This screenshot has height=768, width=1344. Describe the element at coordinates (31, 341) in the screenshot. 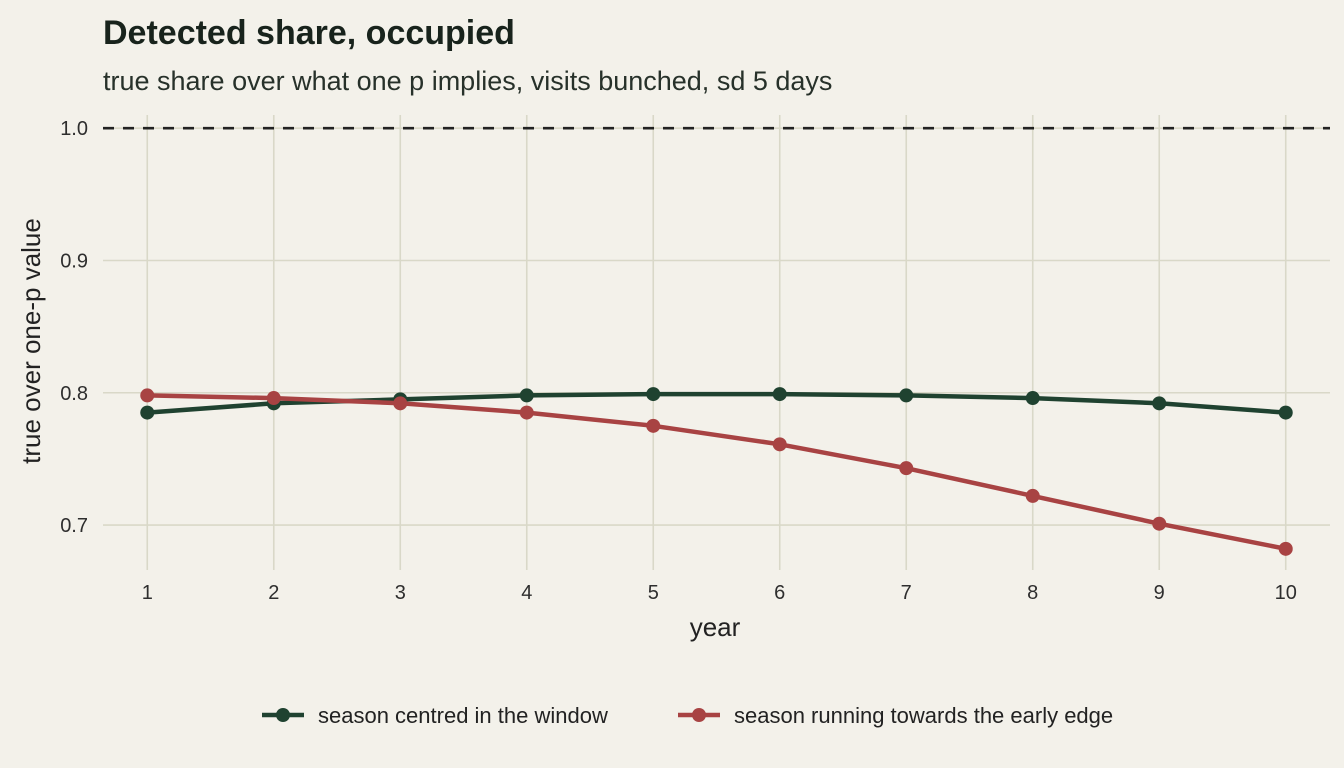

I see `y-axis-title: true over one-p value` at that location.